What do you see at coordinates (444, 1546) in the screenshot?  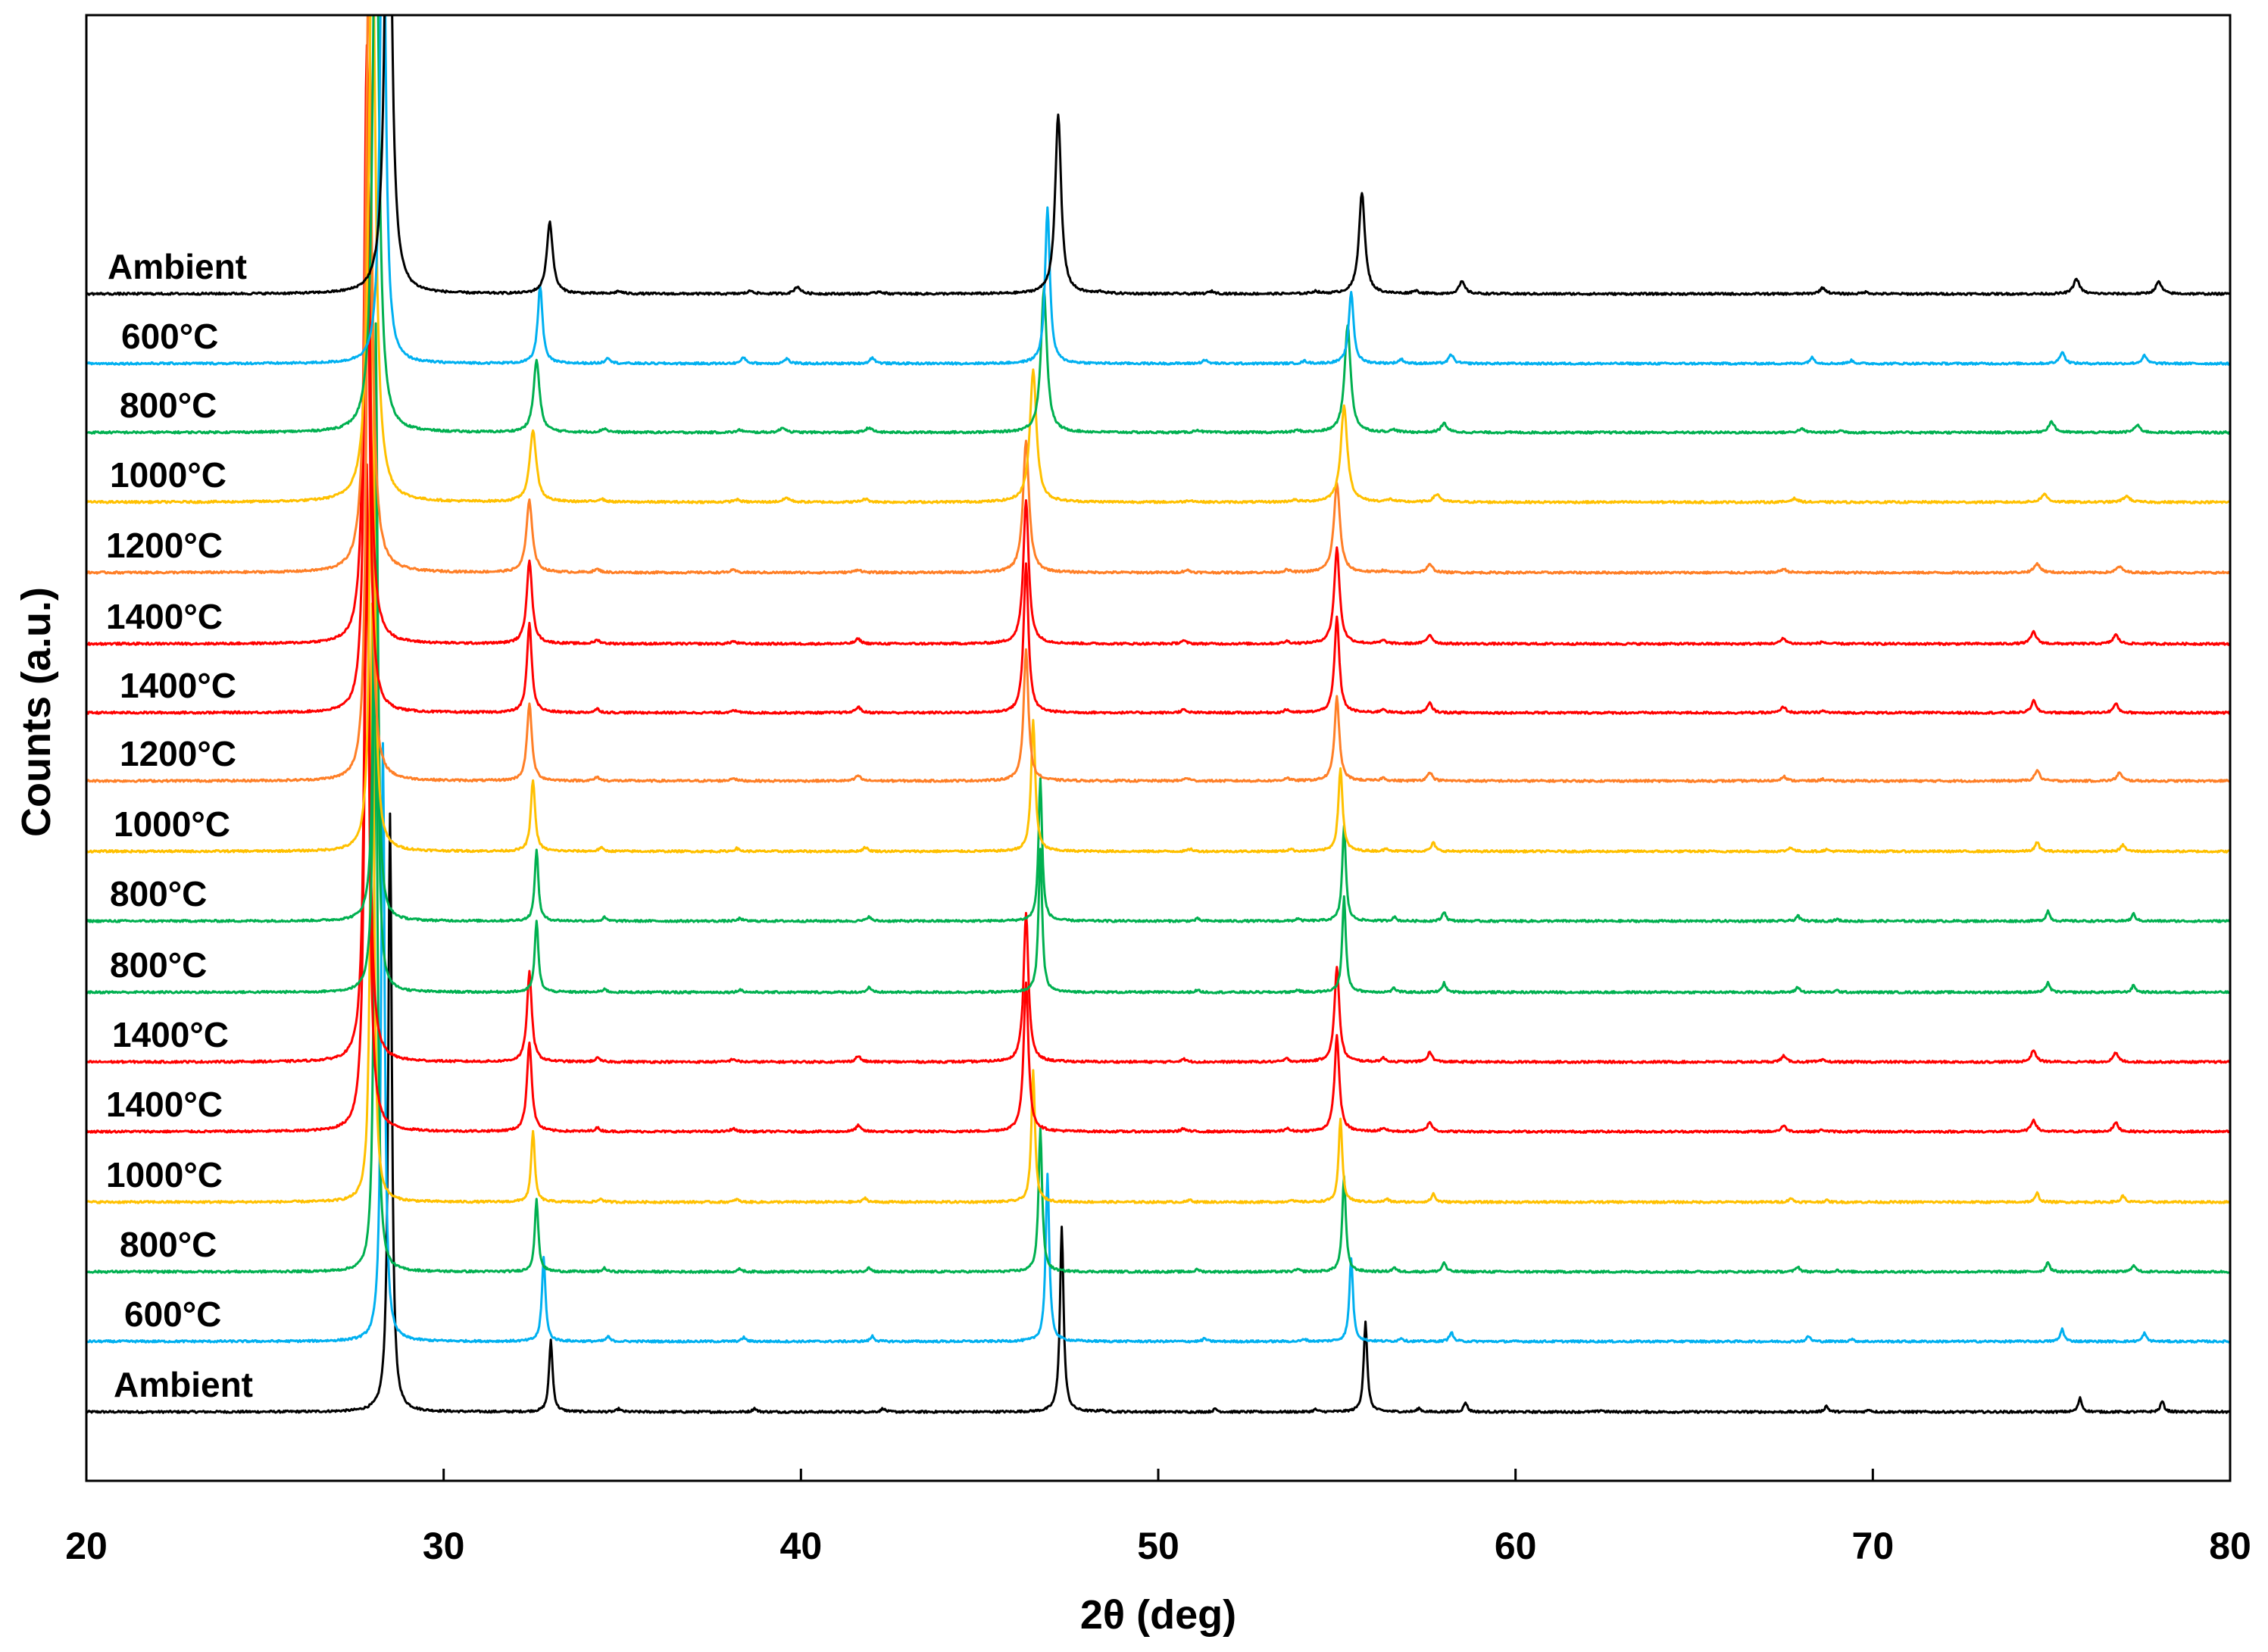 I see `x-tick-label: 30` at bounding box center [444, 1546].